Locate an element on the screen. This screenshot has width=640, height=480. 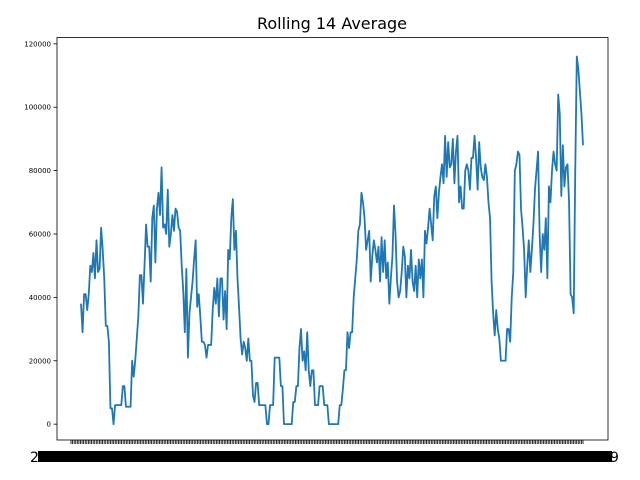
y-tick-label: 120000 is located at coordinates (37, 44).